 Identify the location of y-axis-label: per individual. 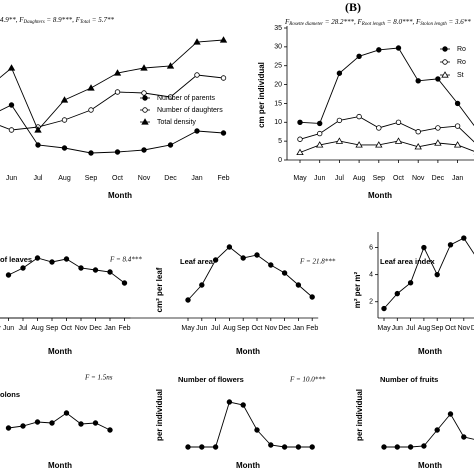
(159, 415).